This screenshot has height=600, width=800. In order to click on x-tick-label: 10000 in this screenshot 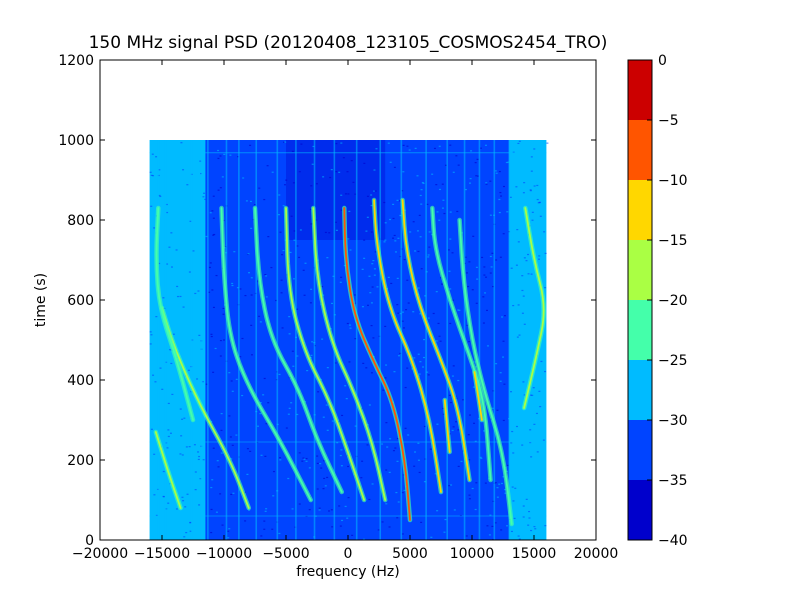, I will do `click(472, 554)`.